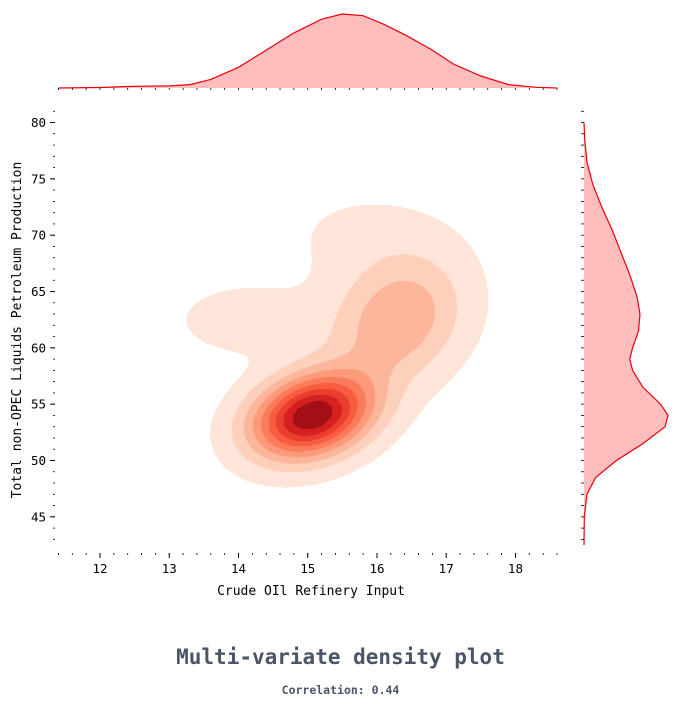  I want to click on marginal-x-density, so click(308, 51).